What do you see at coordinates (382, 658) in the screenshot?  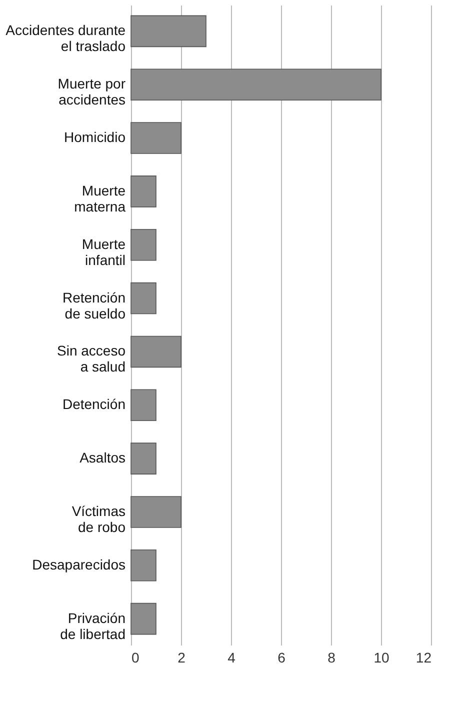 I see `x-tick-label: 10` at bounding box center [382, 658].